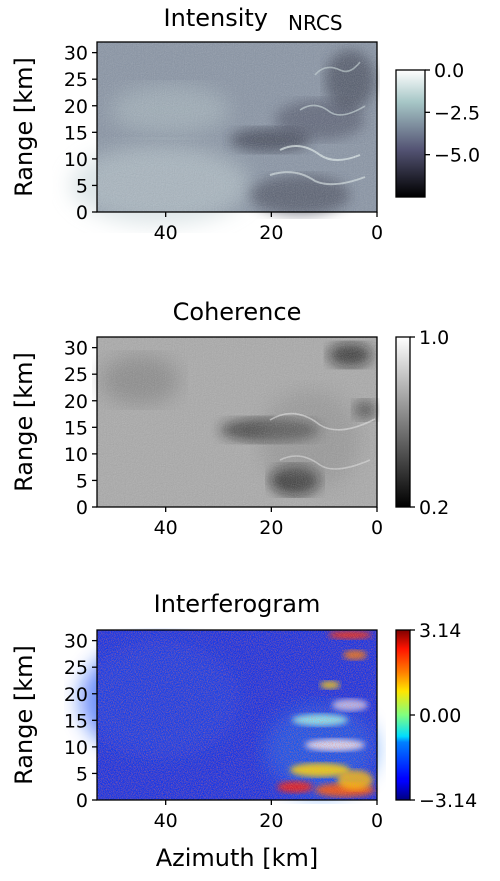 Image resolution: width=500 pixels, height=881 pixels. I want to click on panel-intensity-title-suffix: NRCS, so click(315, 23).